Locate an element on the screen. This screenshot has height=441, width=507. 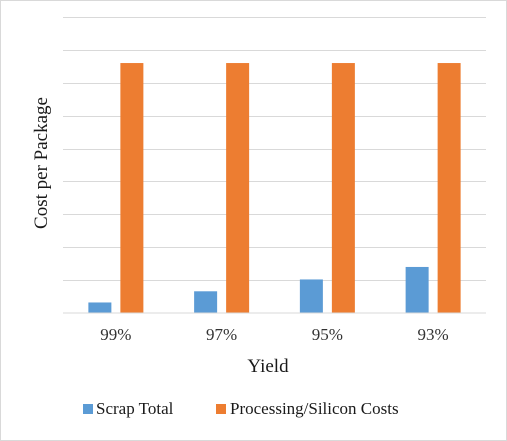
x-tick-label: 93% is located at coordinates (433, 334).